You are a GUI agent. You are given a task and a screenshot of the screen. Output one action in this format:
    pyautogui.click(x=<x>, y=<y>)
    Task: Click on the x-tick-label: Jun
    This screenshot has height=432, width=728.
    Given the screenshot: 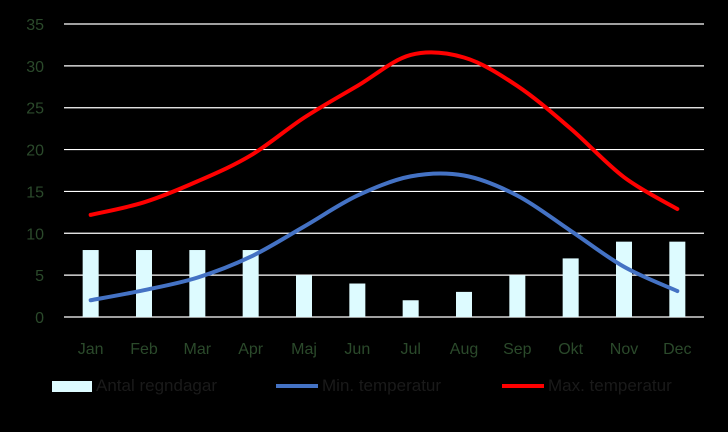 What is the action you would take?
    pyautogui.click(x=357, y=349)
    